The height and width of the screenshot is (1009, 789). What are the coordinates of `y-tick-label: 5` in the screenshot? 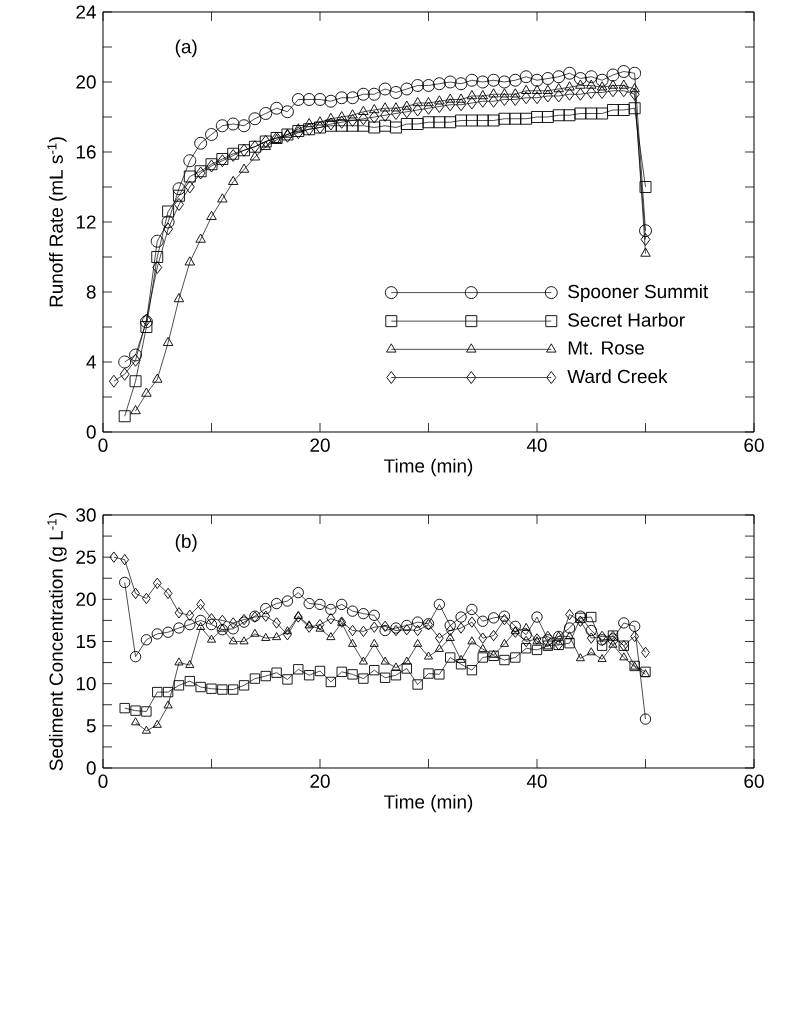 It's located at (91, 726).